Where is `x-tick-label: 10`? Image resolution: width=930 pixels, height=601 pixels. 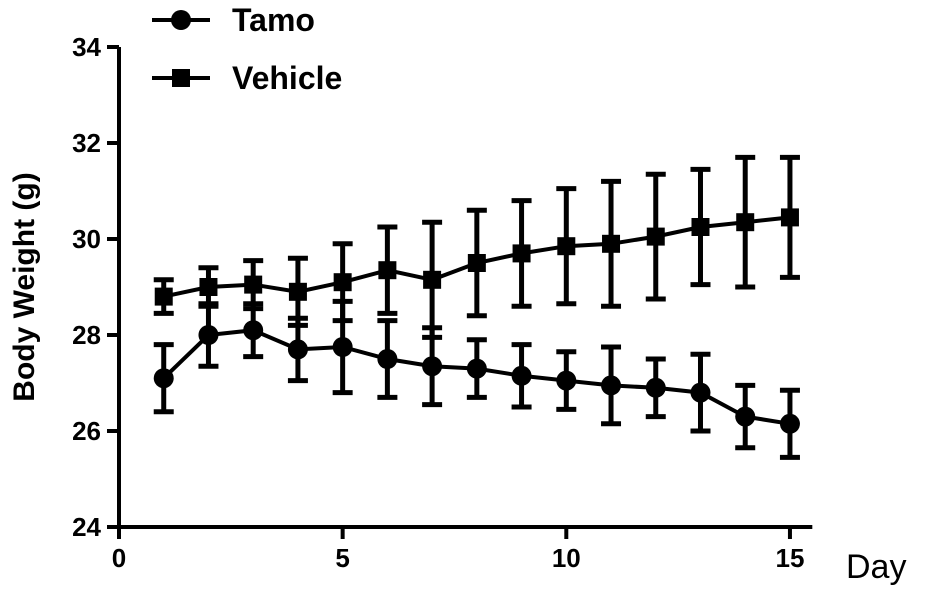
x-tick-label: 10 is located at coordinates (566, 558).